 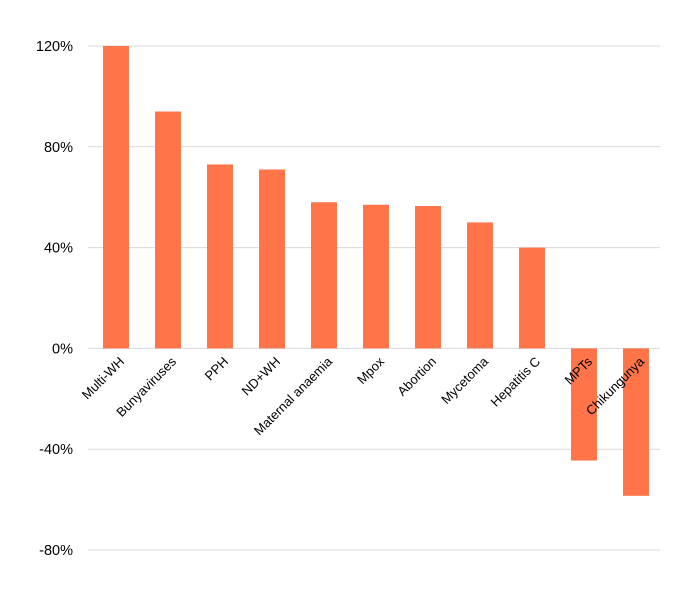 What do you see at coordinates (62, 349) in the screenshot?
I see `y-tick-label: 0%` at bounding box center [62, 349].